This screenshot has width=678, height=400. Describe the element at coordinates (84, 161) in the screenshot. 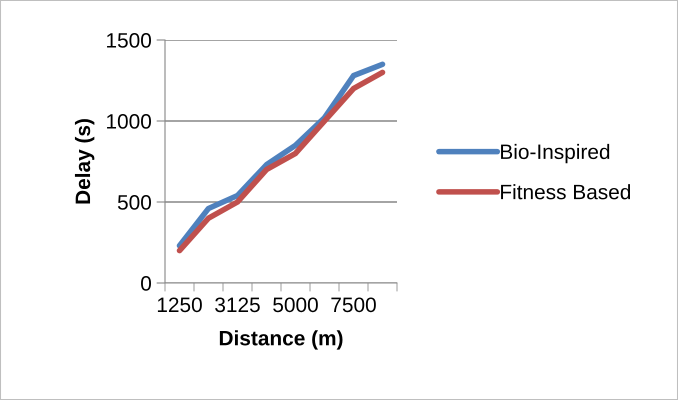

I see `y-axis-title: Delay (s)` at that location.